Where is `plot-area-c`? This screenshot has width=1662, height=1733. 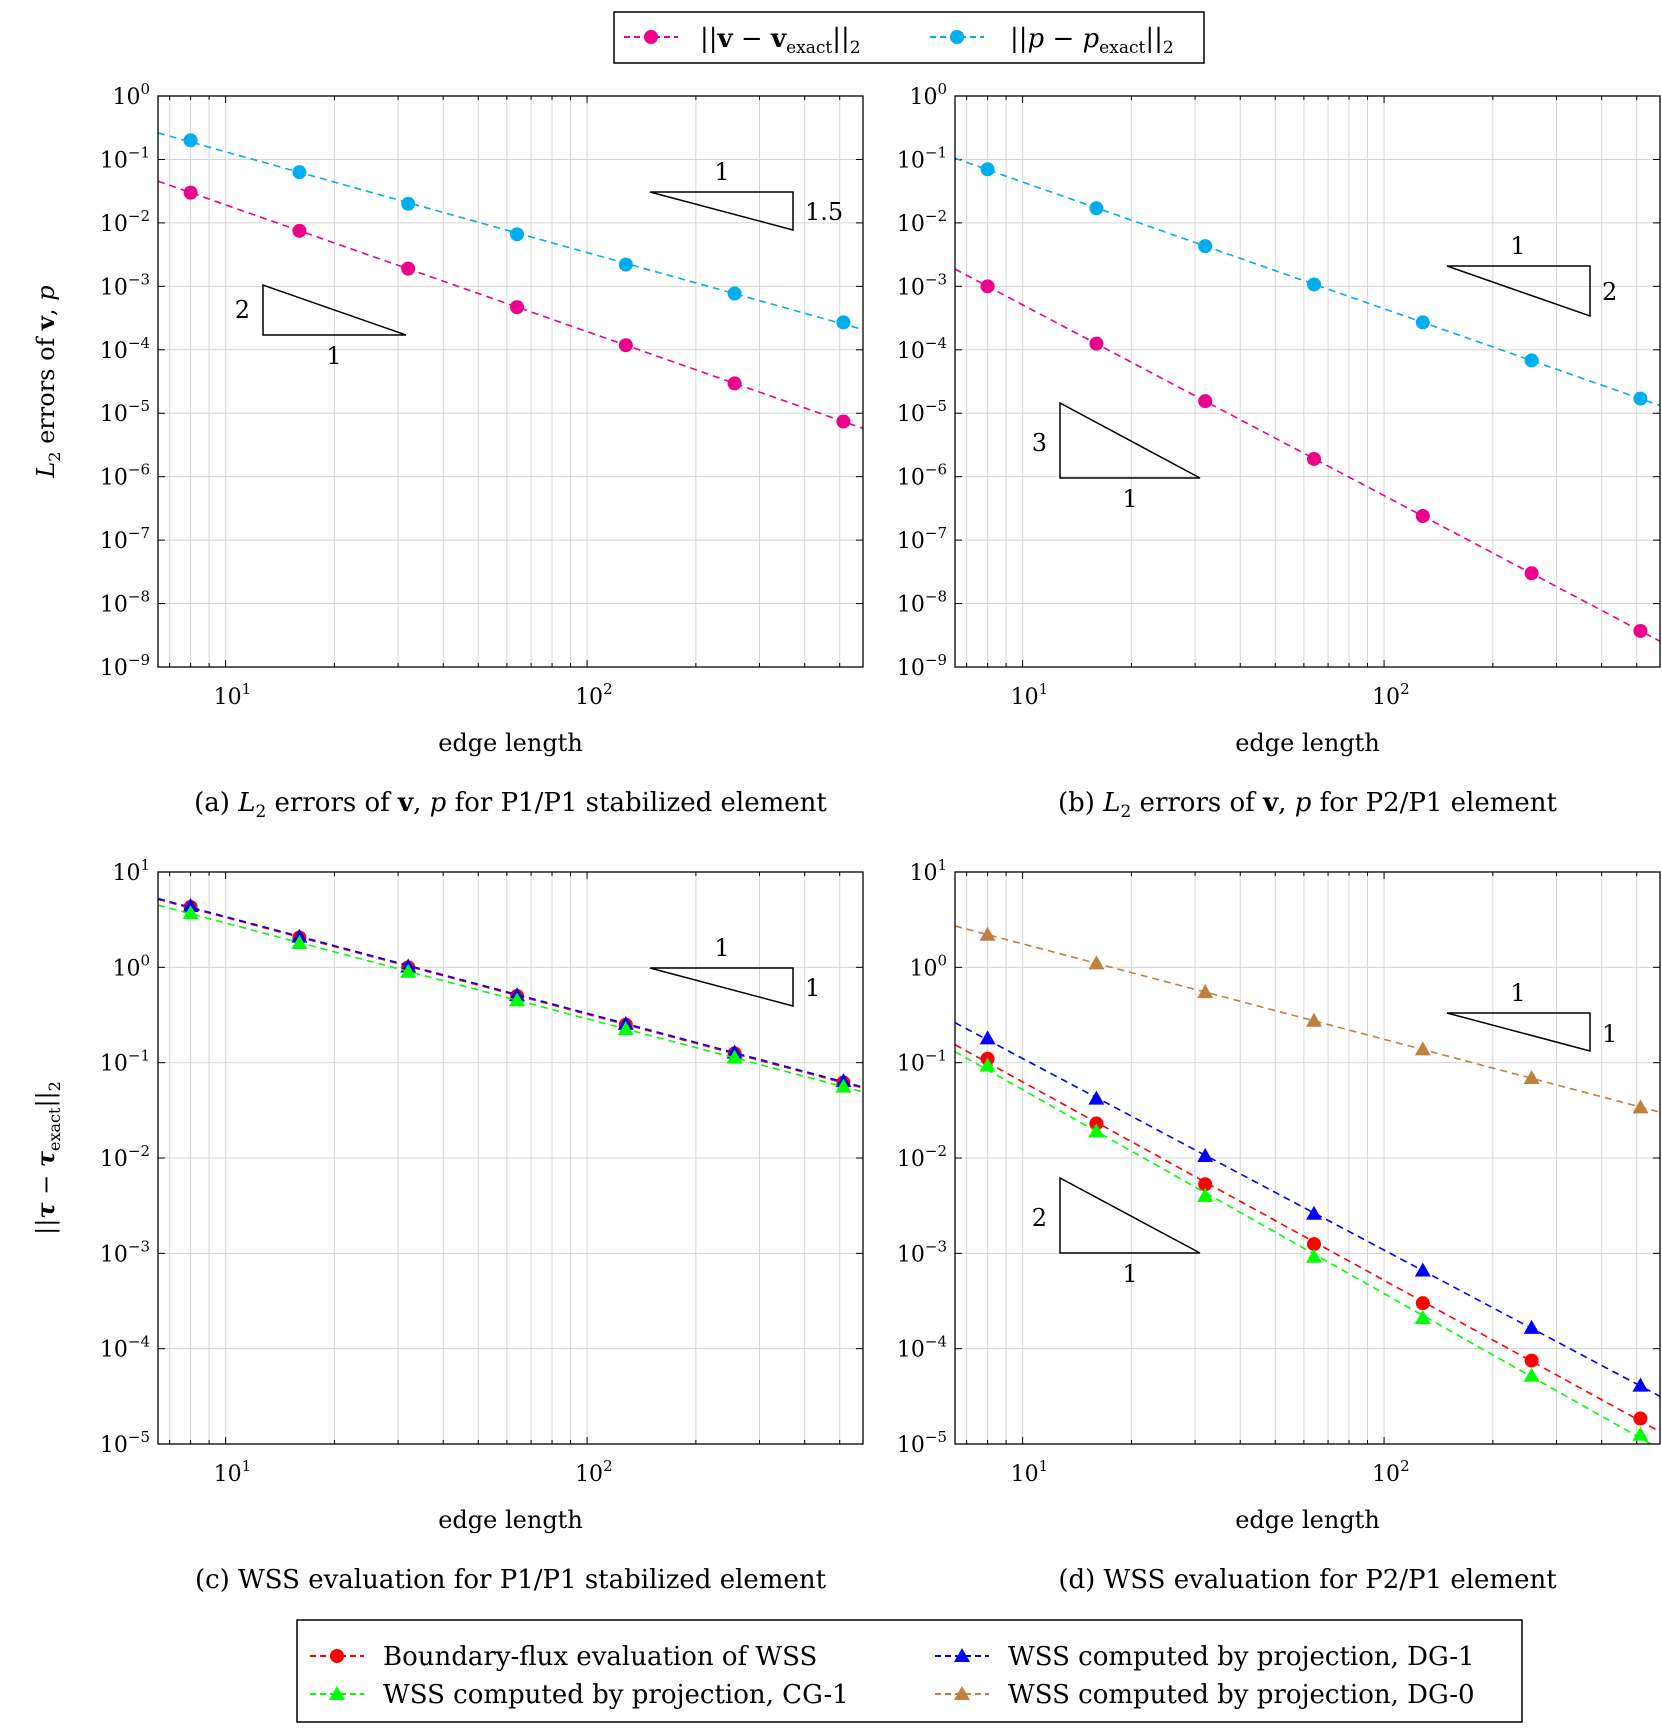
plot-area-c is located at coordinates (510, 995).